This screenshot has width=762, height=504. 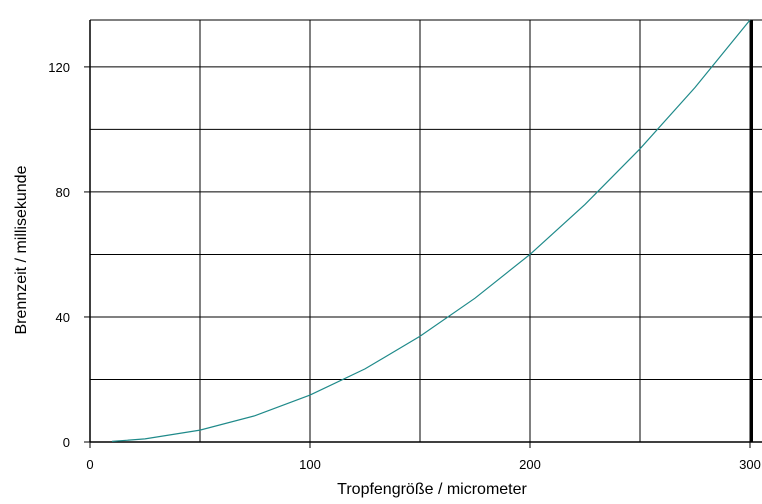 I want to click on y-axis-title: Brennzeit / millisekunde, so click(x=21, y=249).